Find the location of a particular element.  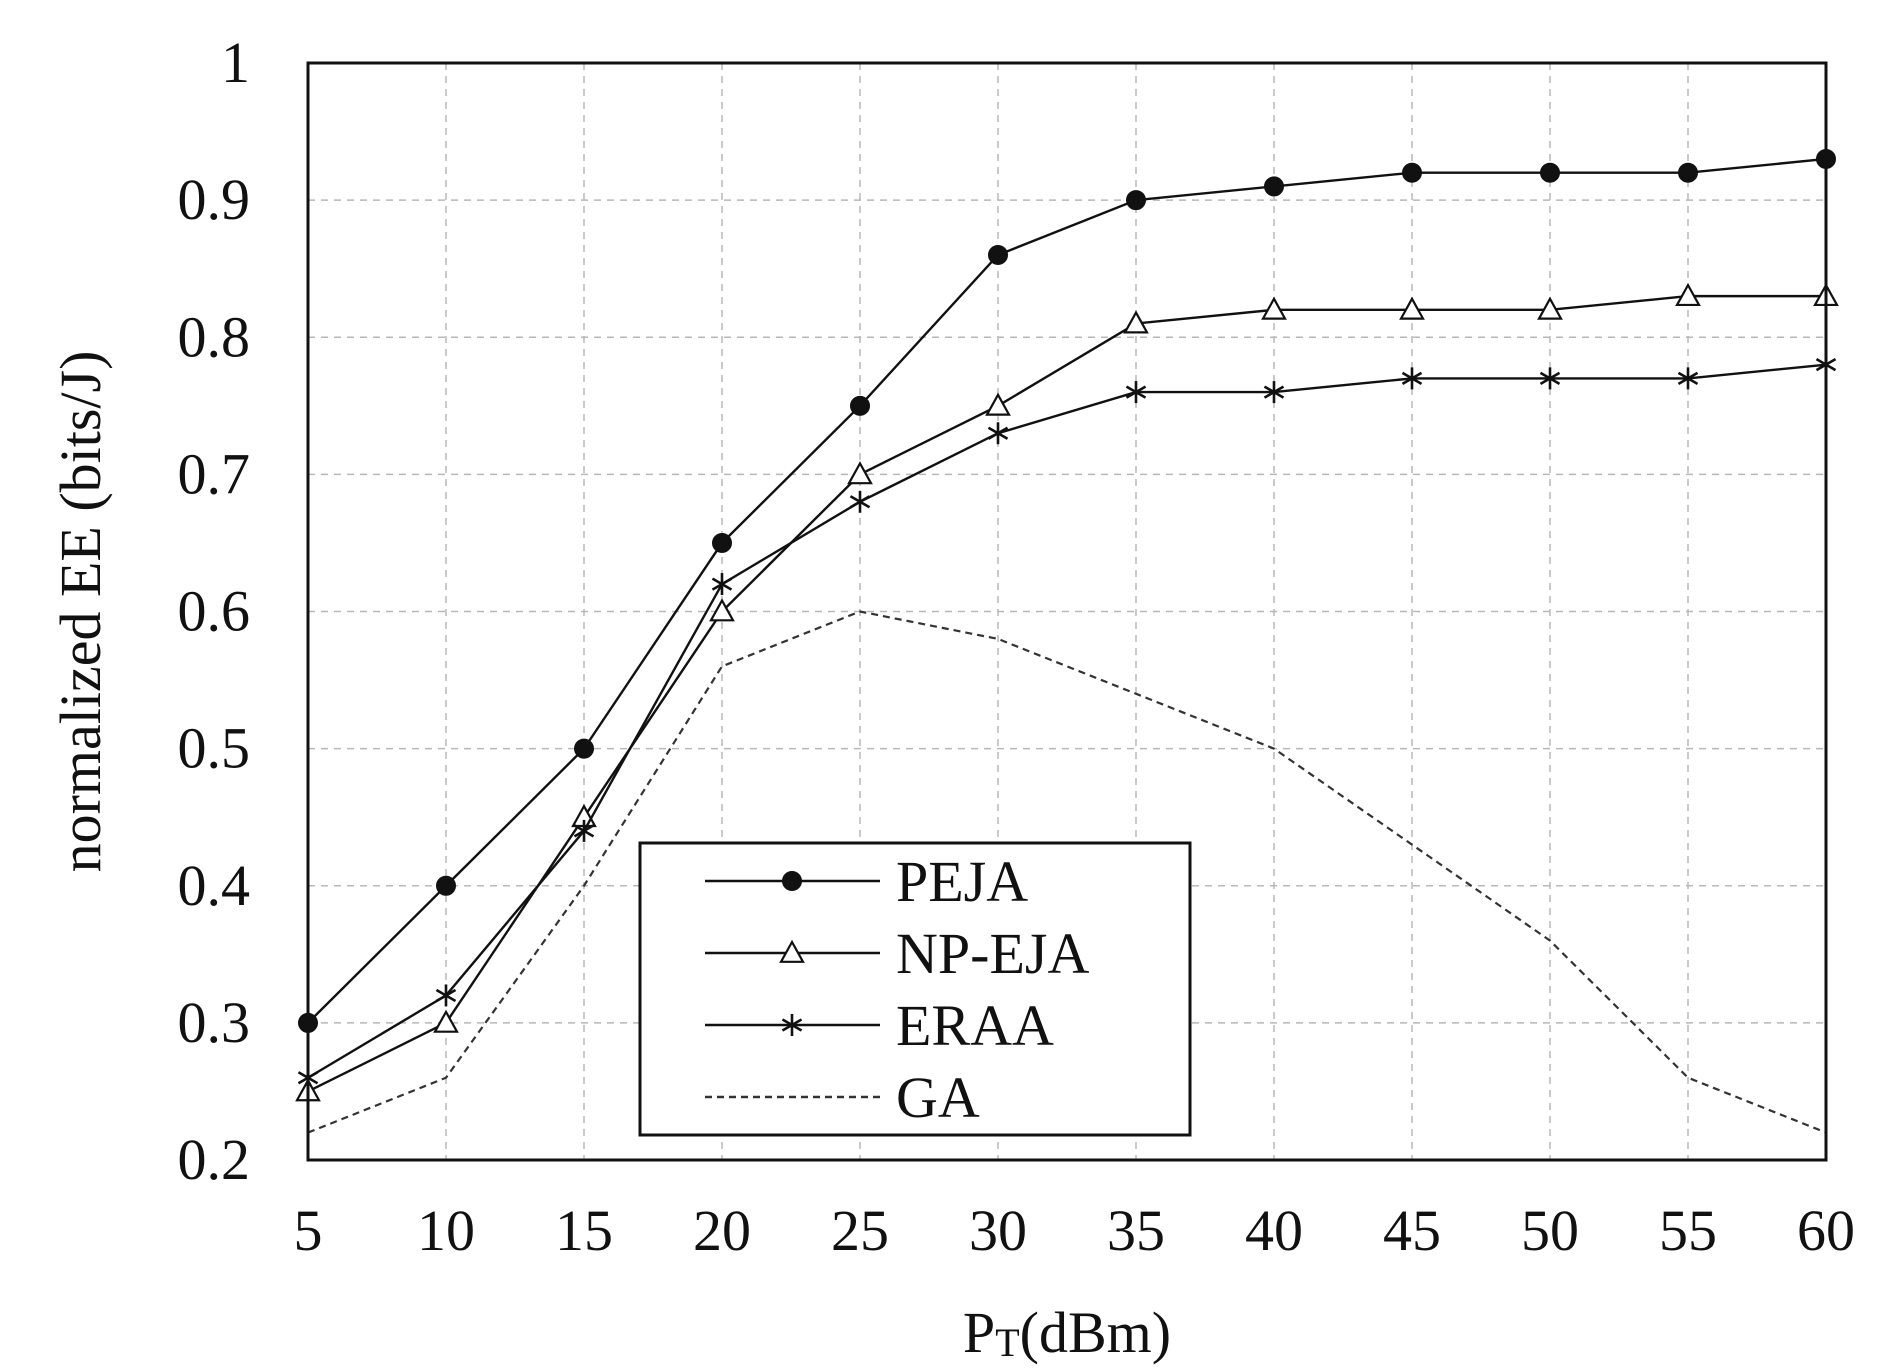

legend-label: ERAA is located at coordinates (975, 1025).